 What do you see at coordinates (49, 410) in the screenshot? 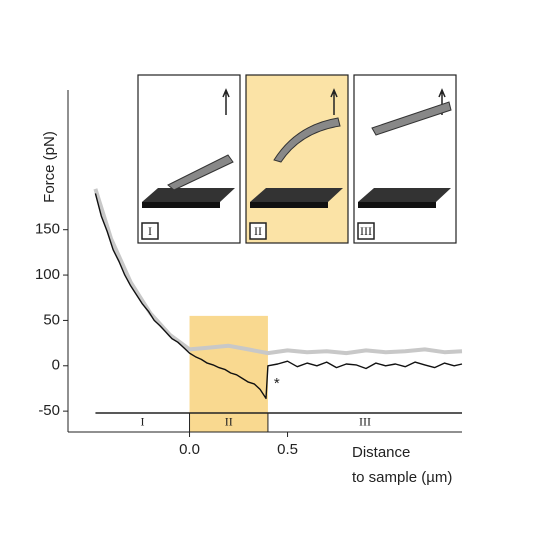
I see `y-tick-label: -50` at bounding box center [49, 410].